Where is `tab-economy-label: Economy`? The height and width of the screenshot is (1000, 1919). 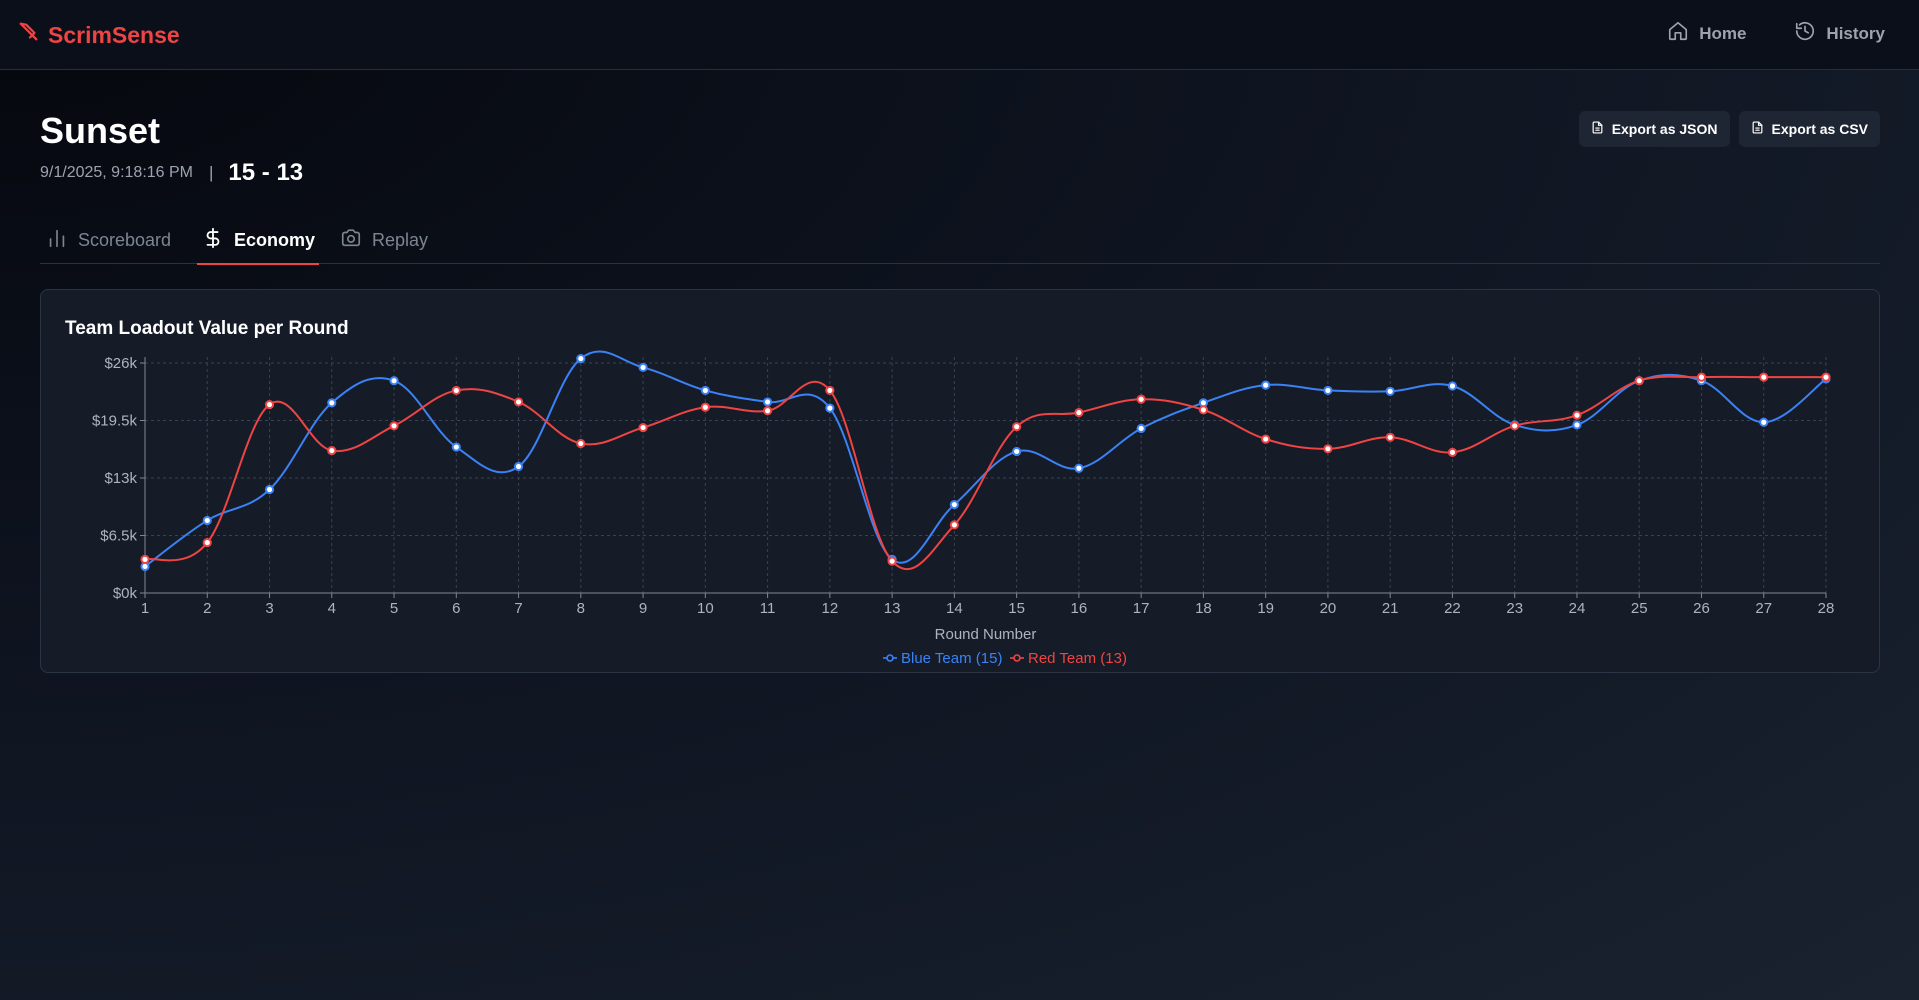
tab-economy-label: Economy is located at coordinates (275, 239).